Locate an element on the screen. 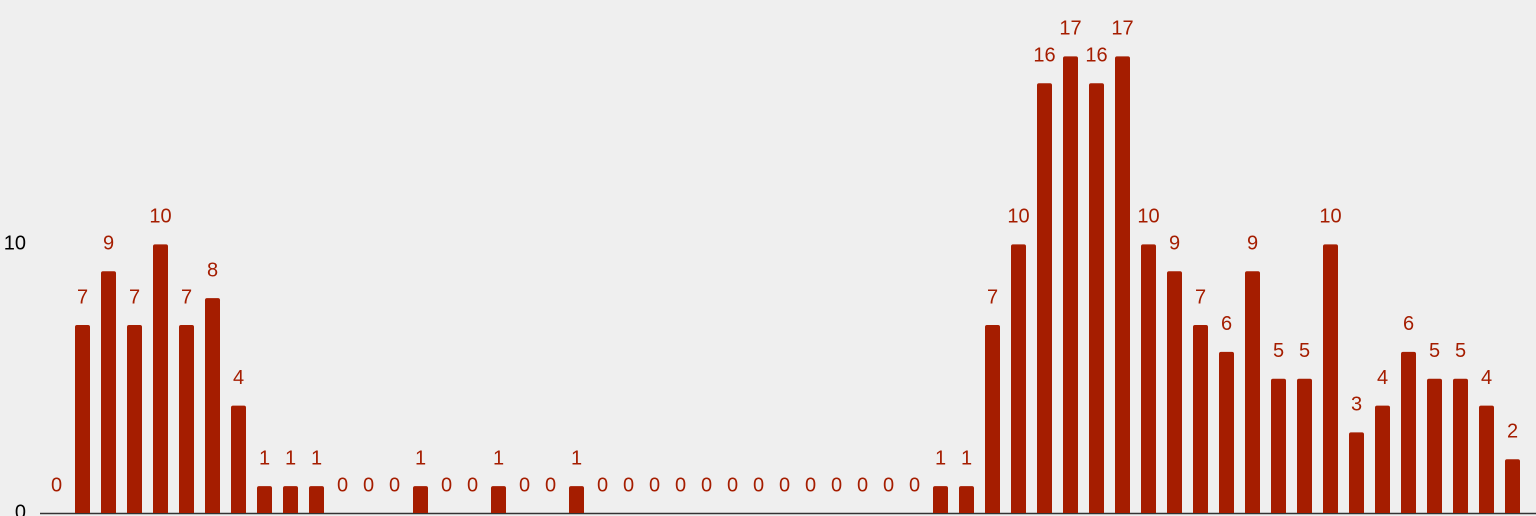  value-label: 8 is located at coordinates (212, 270).